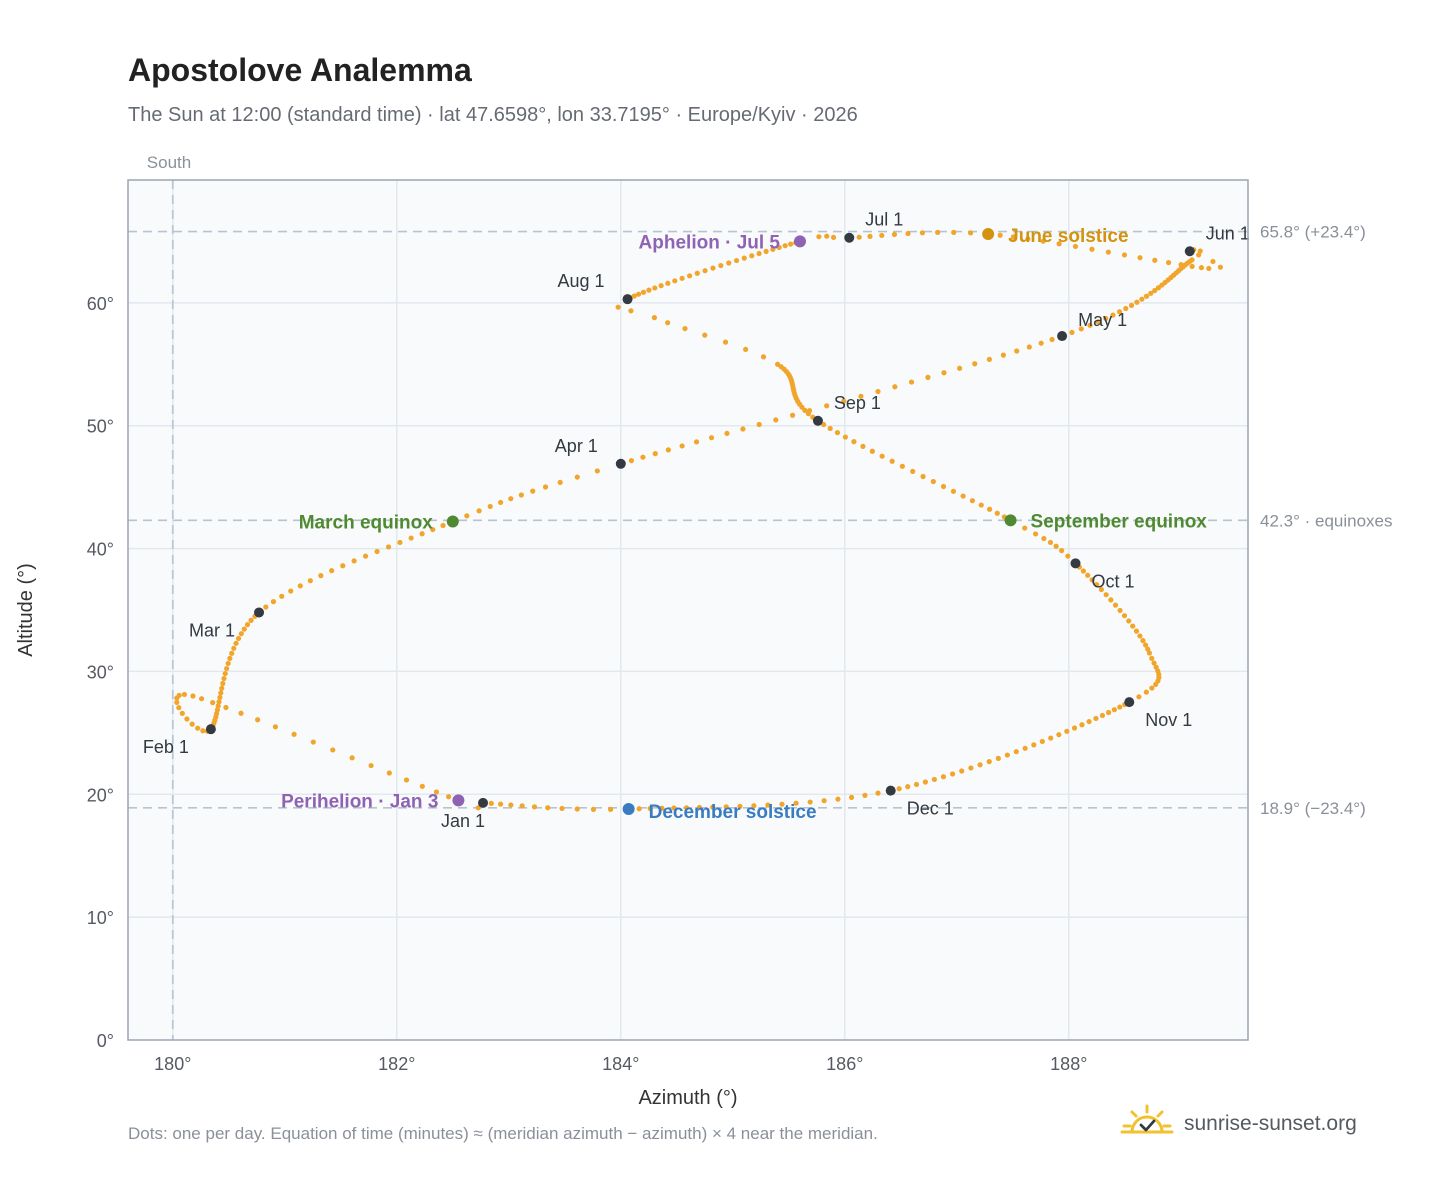 The image size is (1448, 1188). Describe the element at coordinates (620, 1064) in the screenshot. I see `x-tick-label: 184°` at that location.